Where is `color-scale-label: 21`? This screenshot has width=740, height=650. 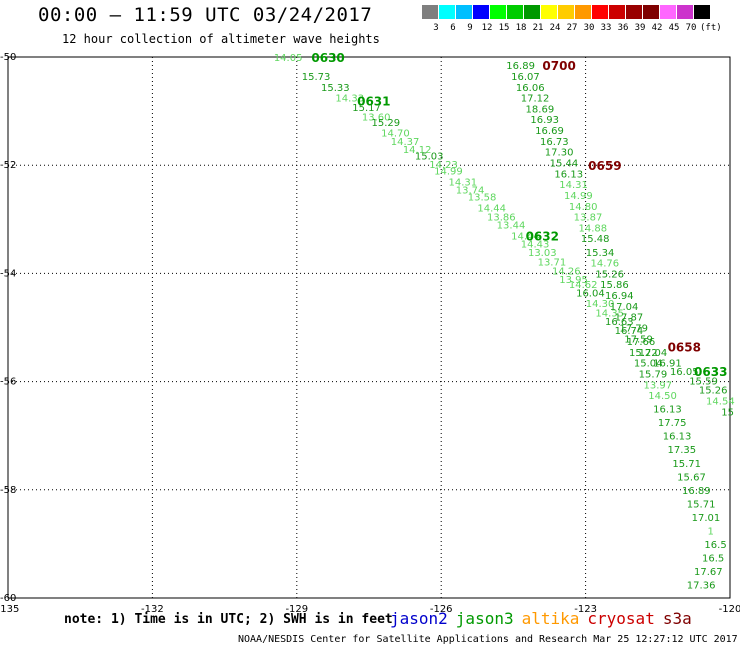 color-scale-label: 21 is located at coordinates (538, 28).